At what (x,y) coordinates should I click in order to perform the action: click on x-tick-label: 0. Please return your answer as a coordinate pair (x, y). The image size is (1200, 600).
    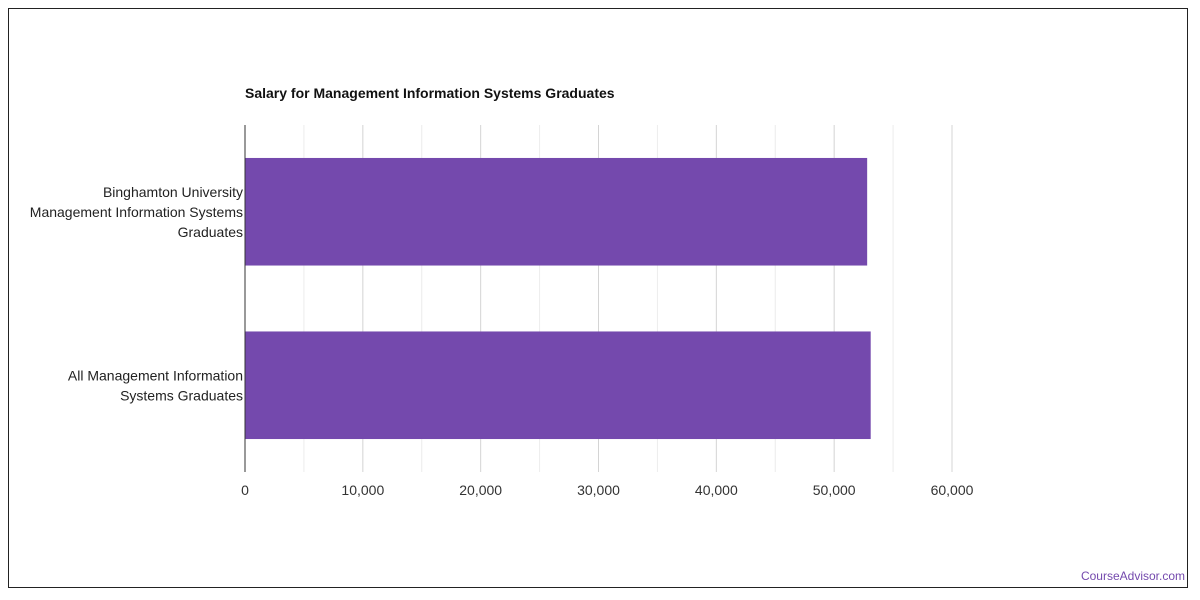
    Looking at the image, I should click on (245, 490).